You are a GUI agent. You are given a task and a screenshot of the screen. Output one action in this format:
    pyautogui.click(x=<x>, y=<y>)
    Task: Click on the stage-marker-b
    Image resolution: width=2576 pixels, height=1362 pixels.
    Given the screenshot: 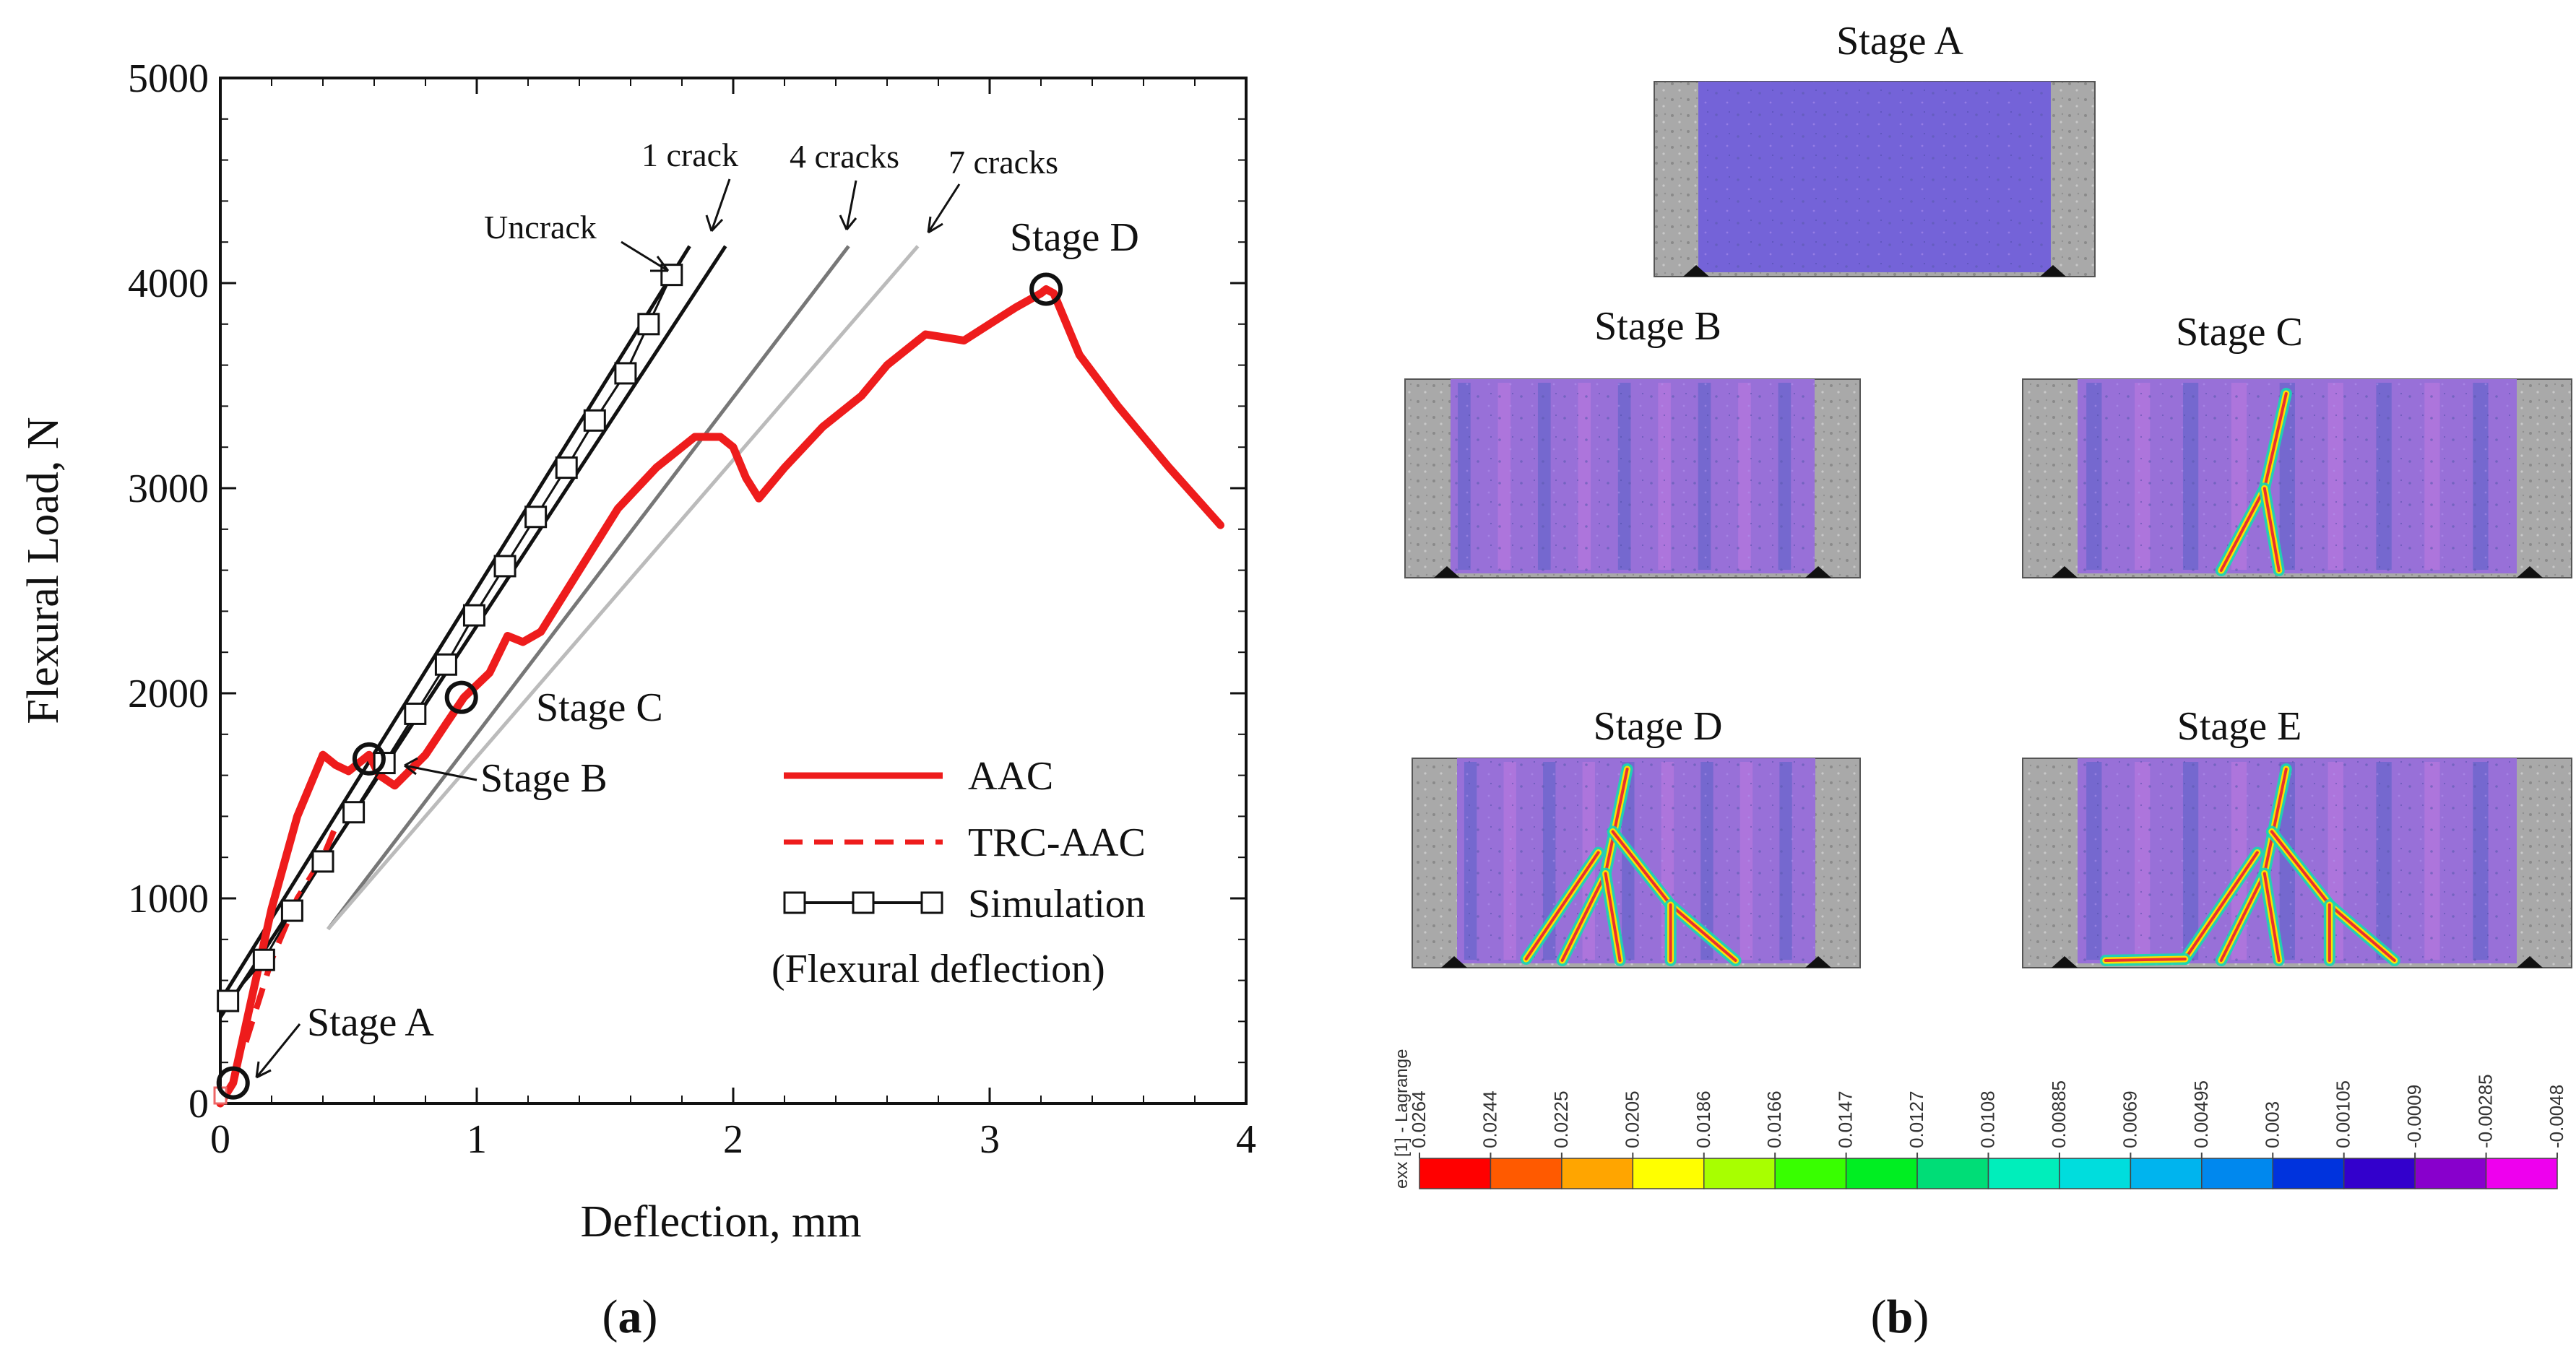 What is the action you would take?
    pyautogui.click(x=369, y=759)
    